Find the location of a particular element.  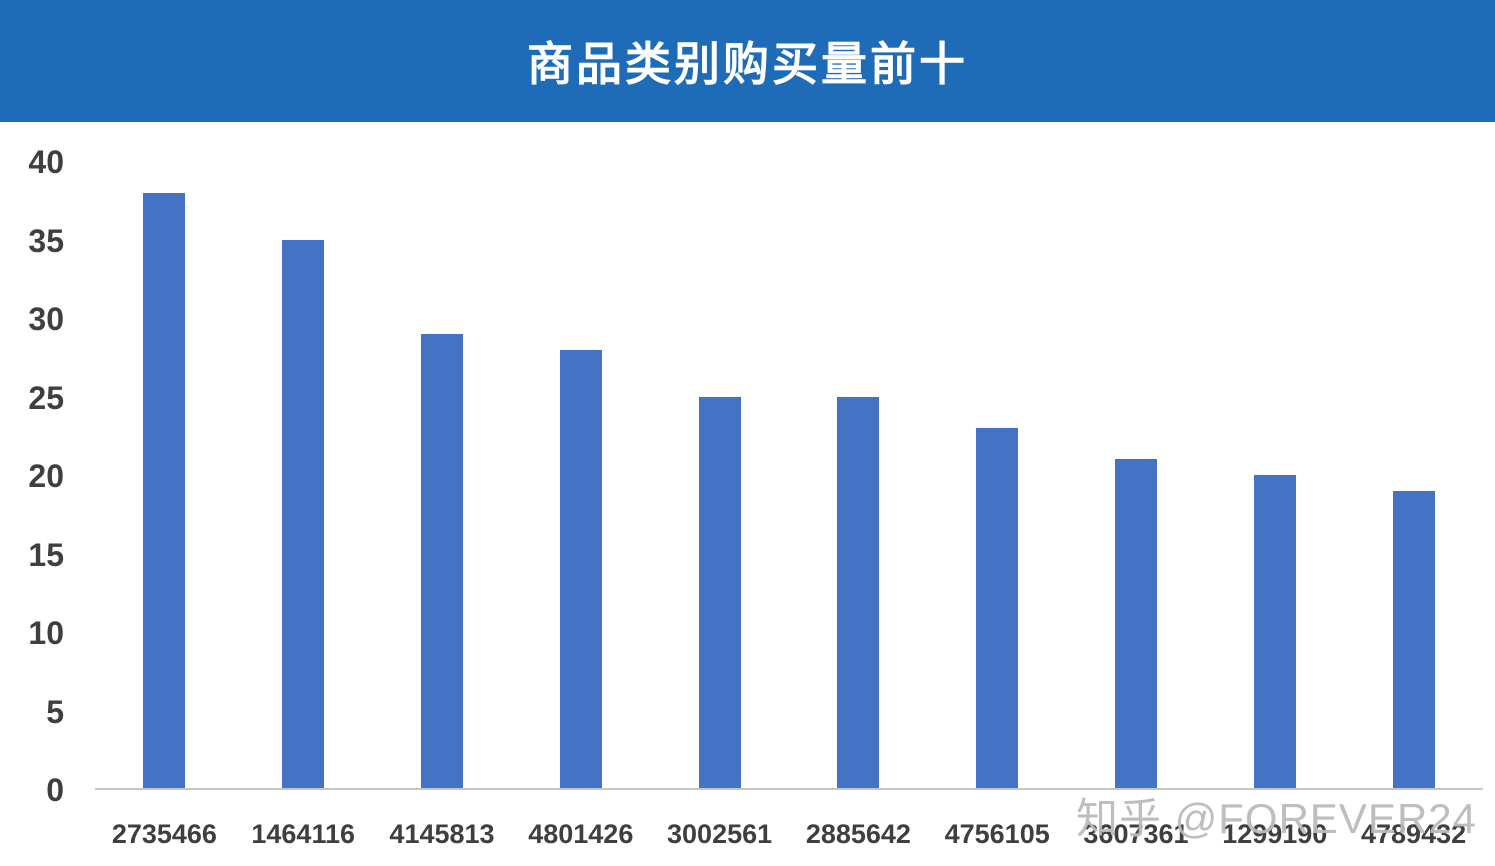

x-axis-label: 4756105 is located at coordinates (997, 834).